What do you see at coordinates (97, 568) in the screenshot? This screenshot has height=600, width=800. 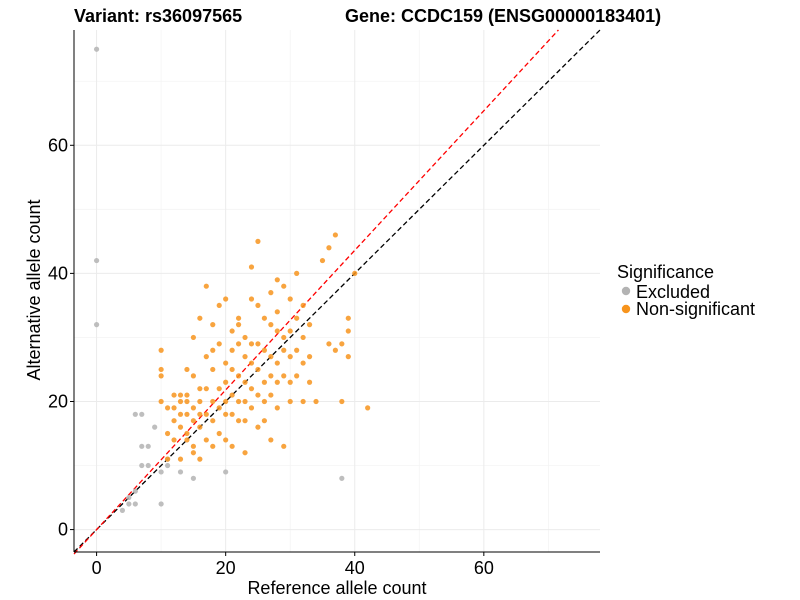 I see `x-tick-label: 0` at bounding box center [97, 568].